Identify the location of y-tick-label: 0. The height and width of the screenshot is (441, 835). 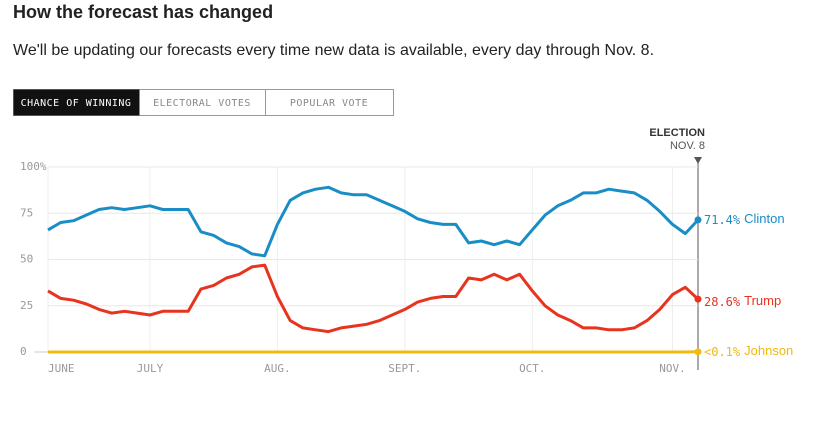
(23, 351).